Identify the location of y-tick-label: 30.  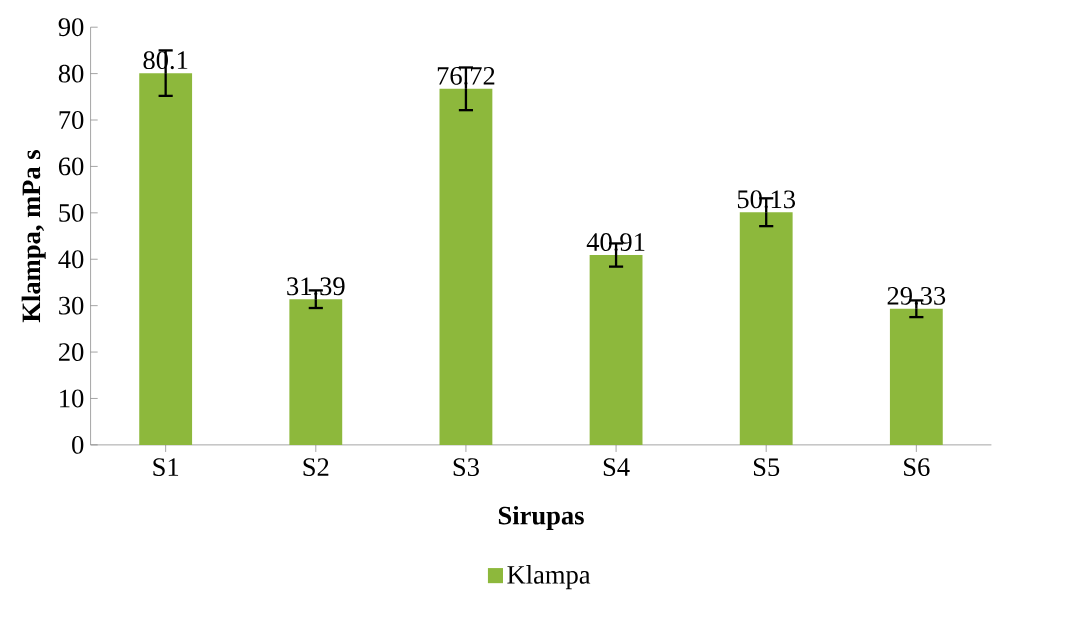
(71, 305).